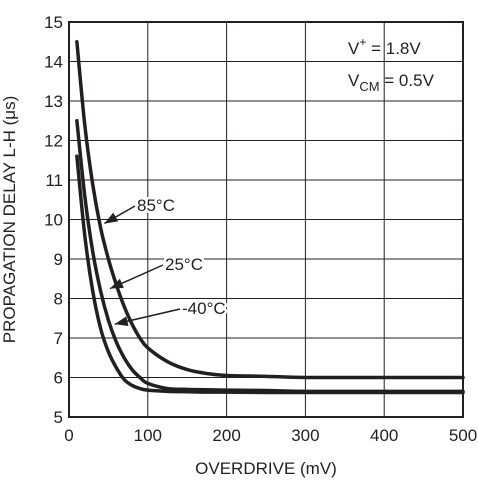  Describe the element at coordinates (53, 101) in the screenshot. I see `y-tick-label: 13` at that location.